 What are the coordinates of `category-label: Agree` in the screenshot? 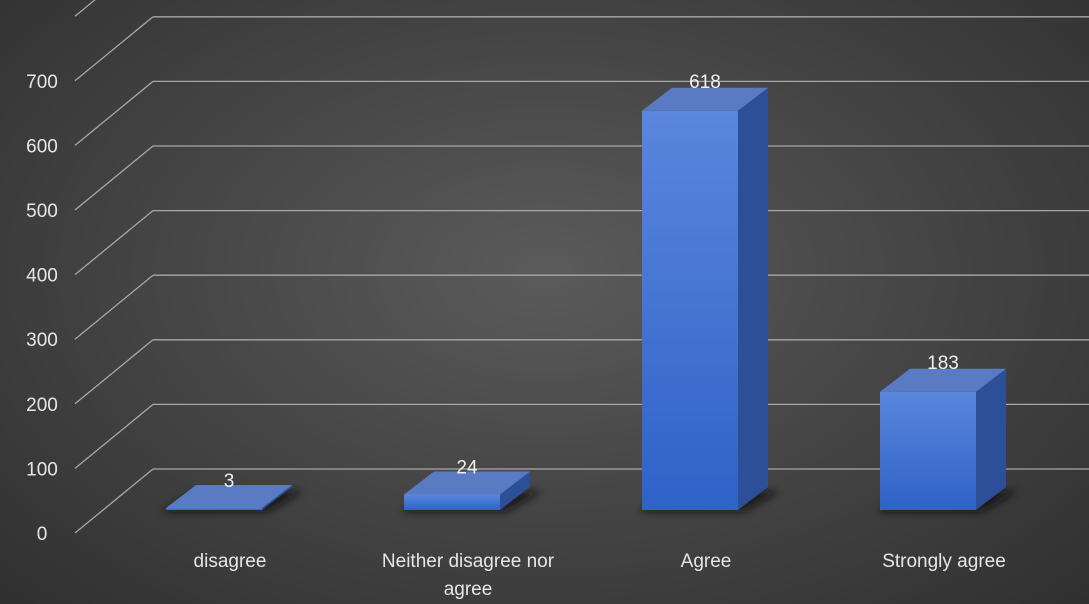 It's located at (706, 561).